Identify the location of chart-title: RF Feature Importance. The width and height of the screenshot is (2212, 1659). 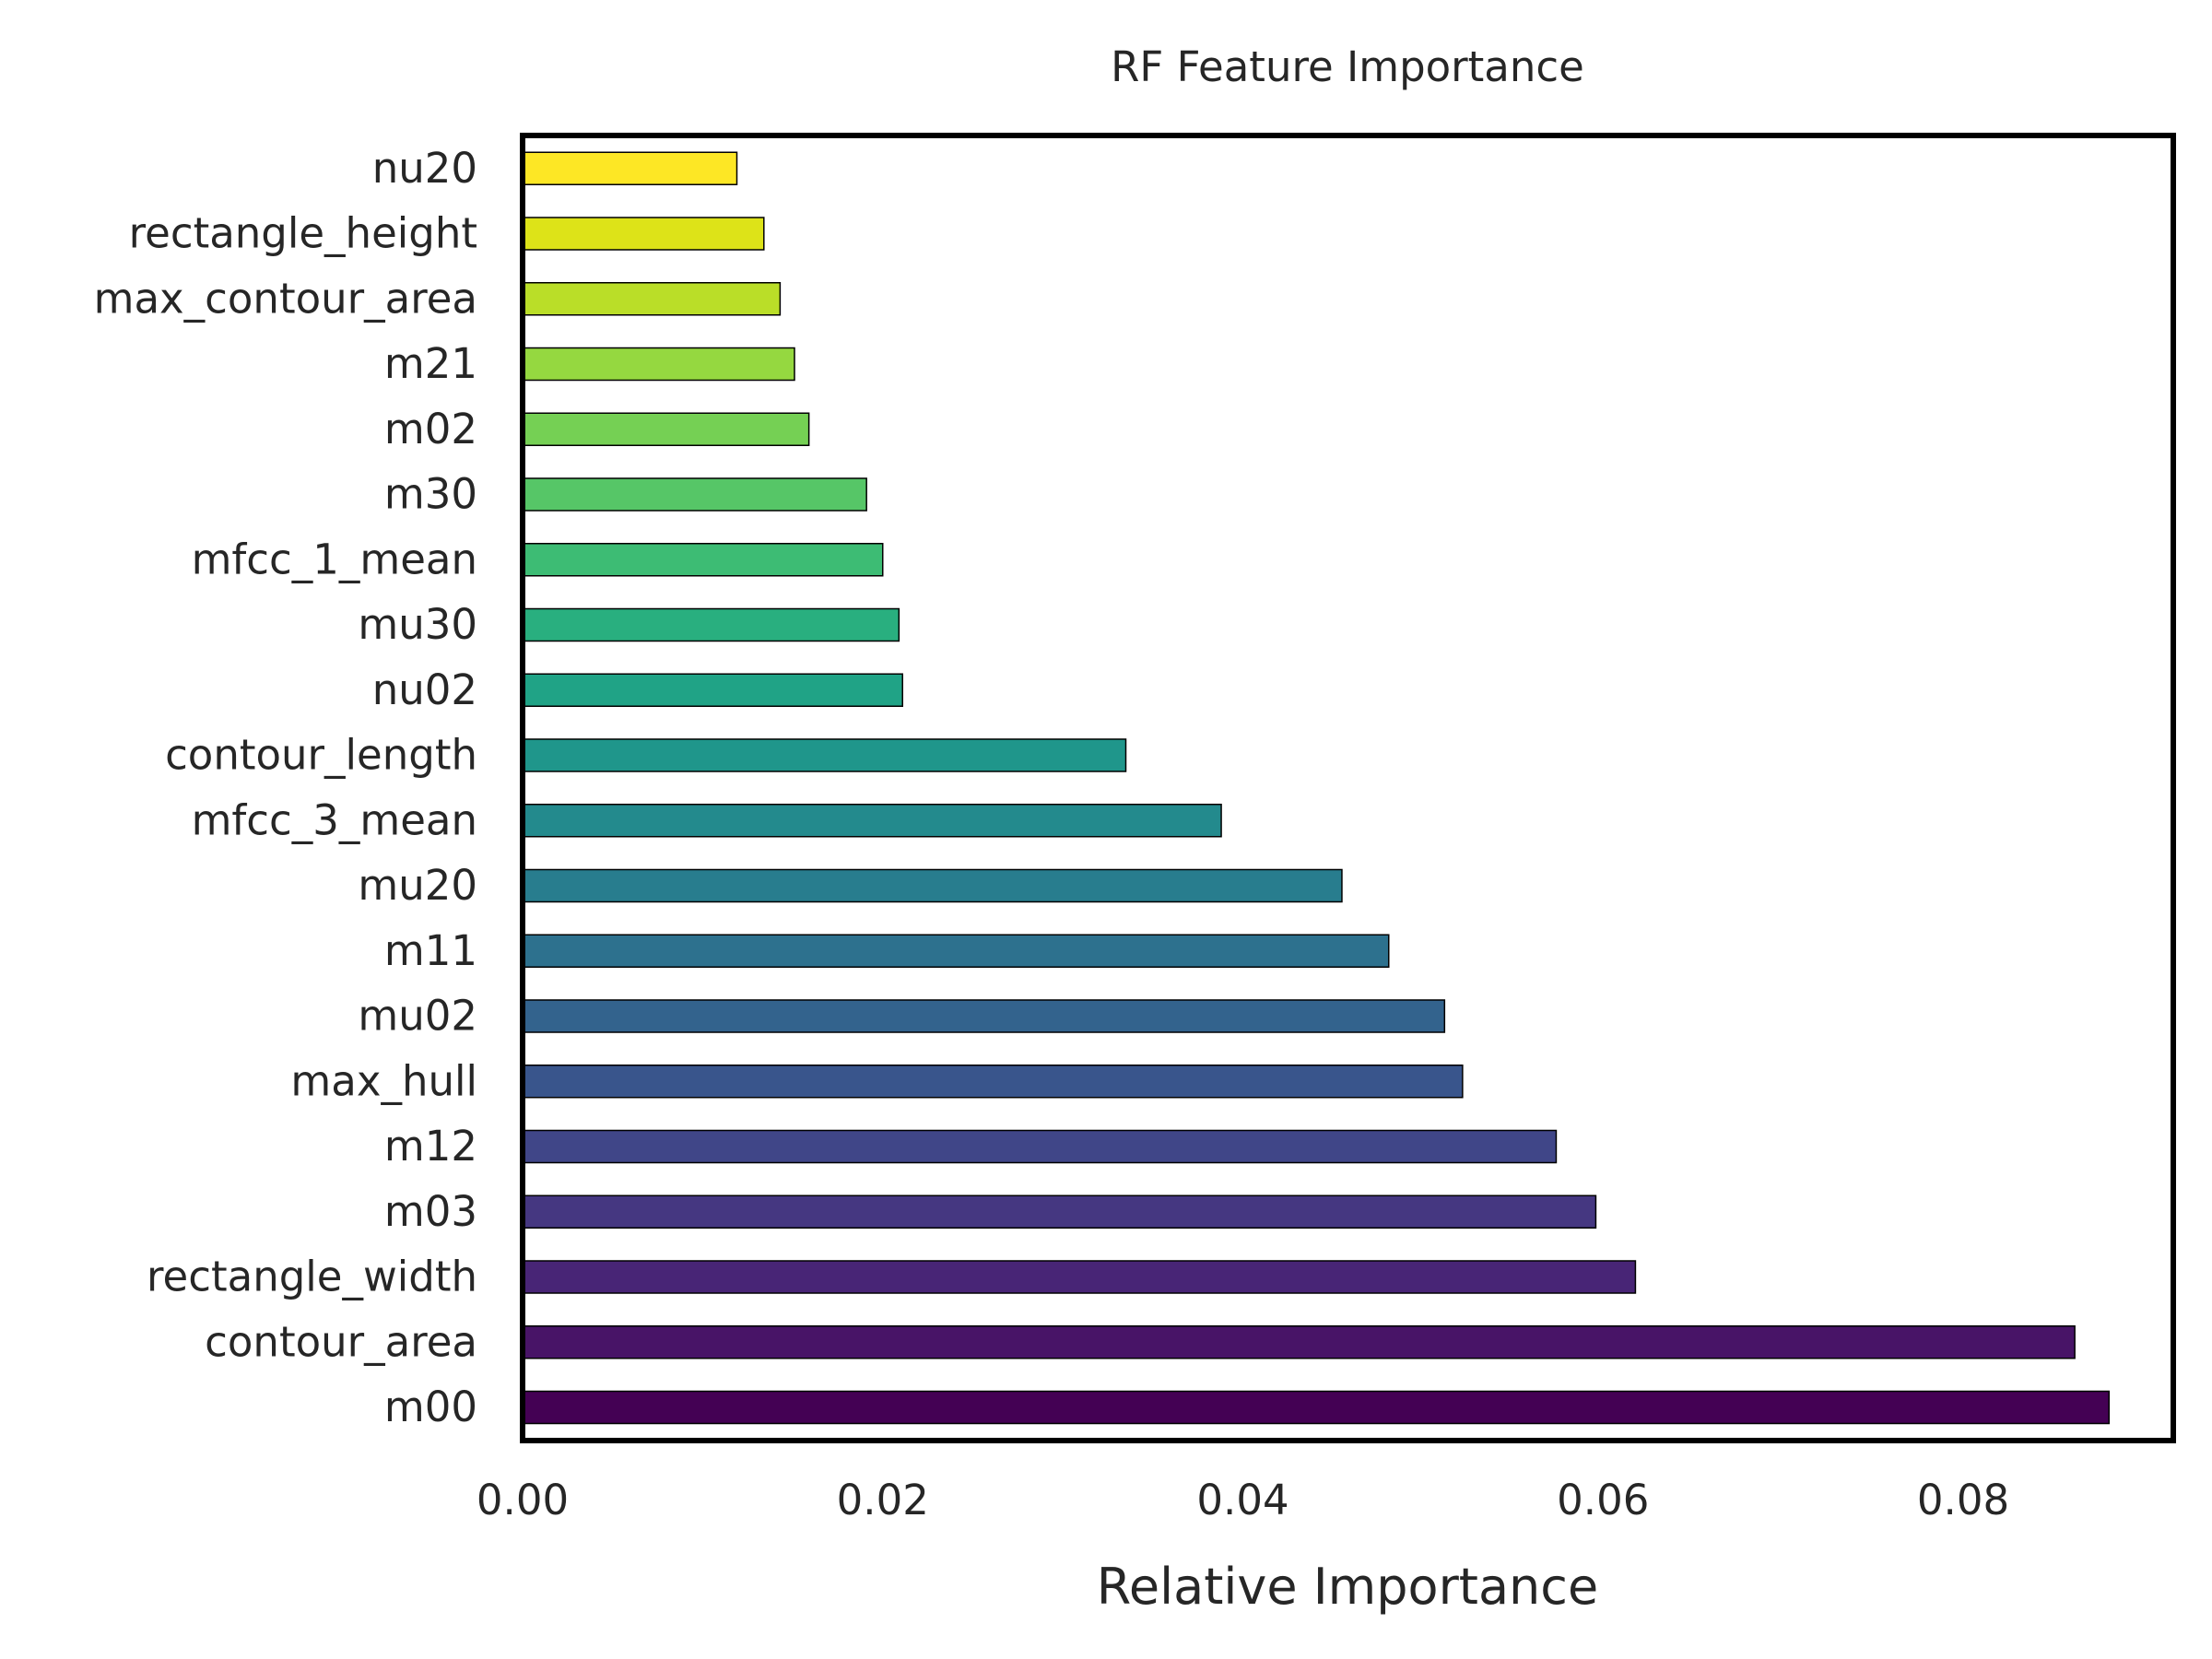
(1347, 66).